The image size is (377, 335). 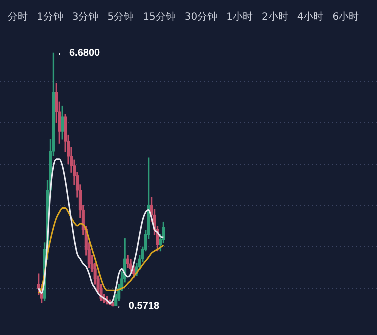 I want to click on text: 3分钟, so click(x=85, y=17).